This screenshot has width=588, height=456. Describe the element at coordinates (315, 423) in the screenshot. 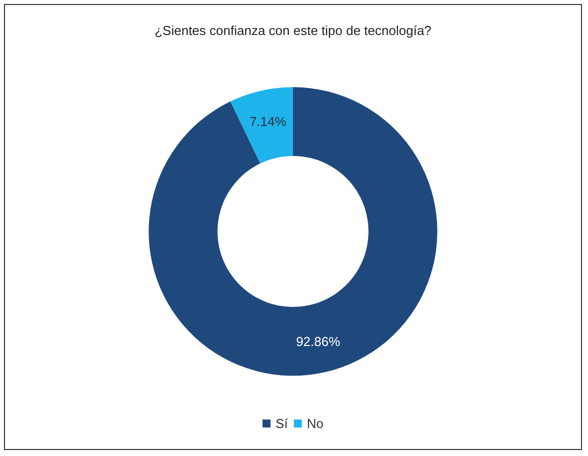

I see `legend-label: No` at that location.